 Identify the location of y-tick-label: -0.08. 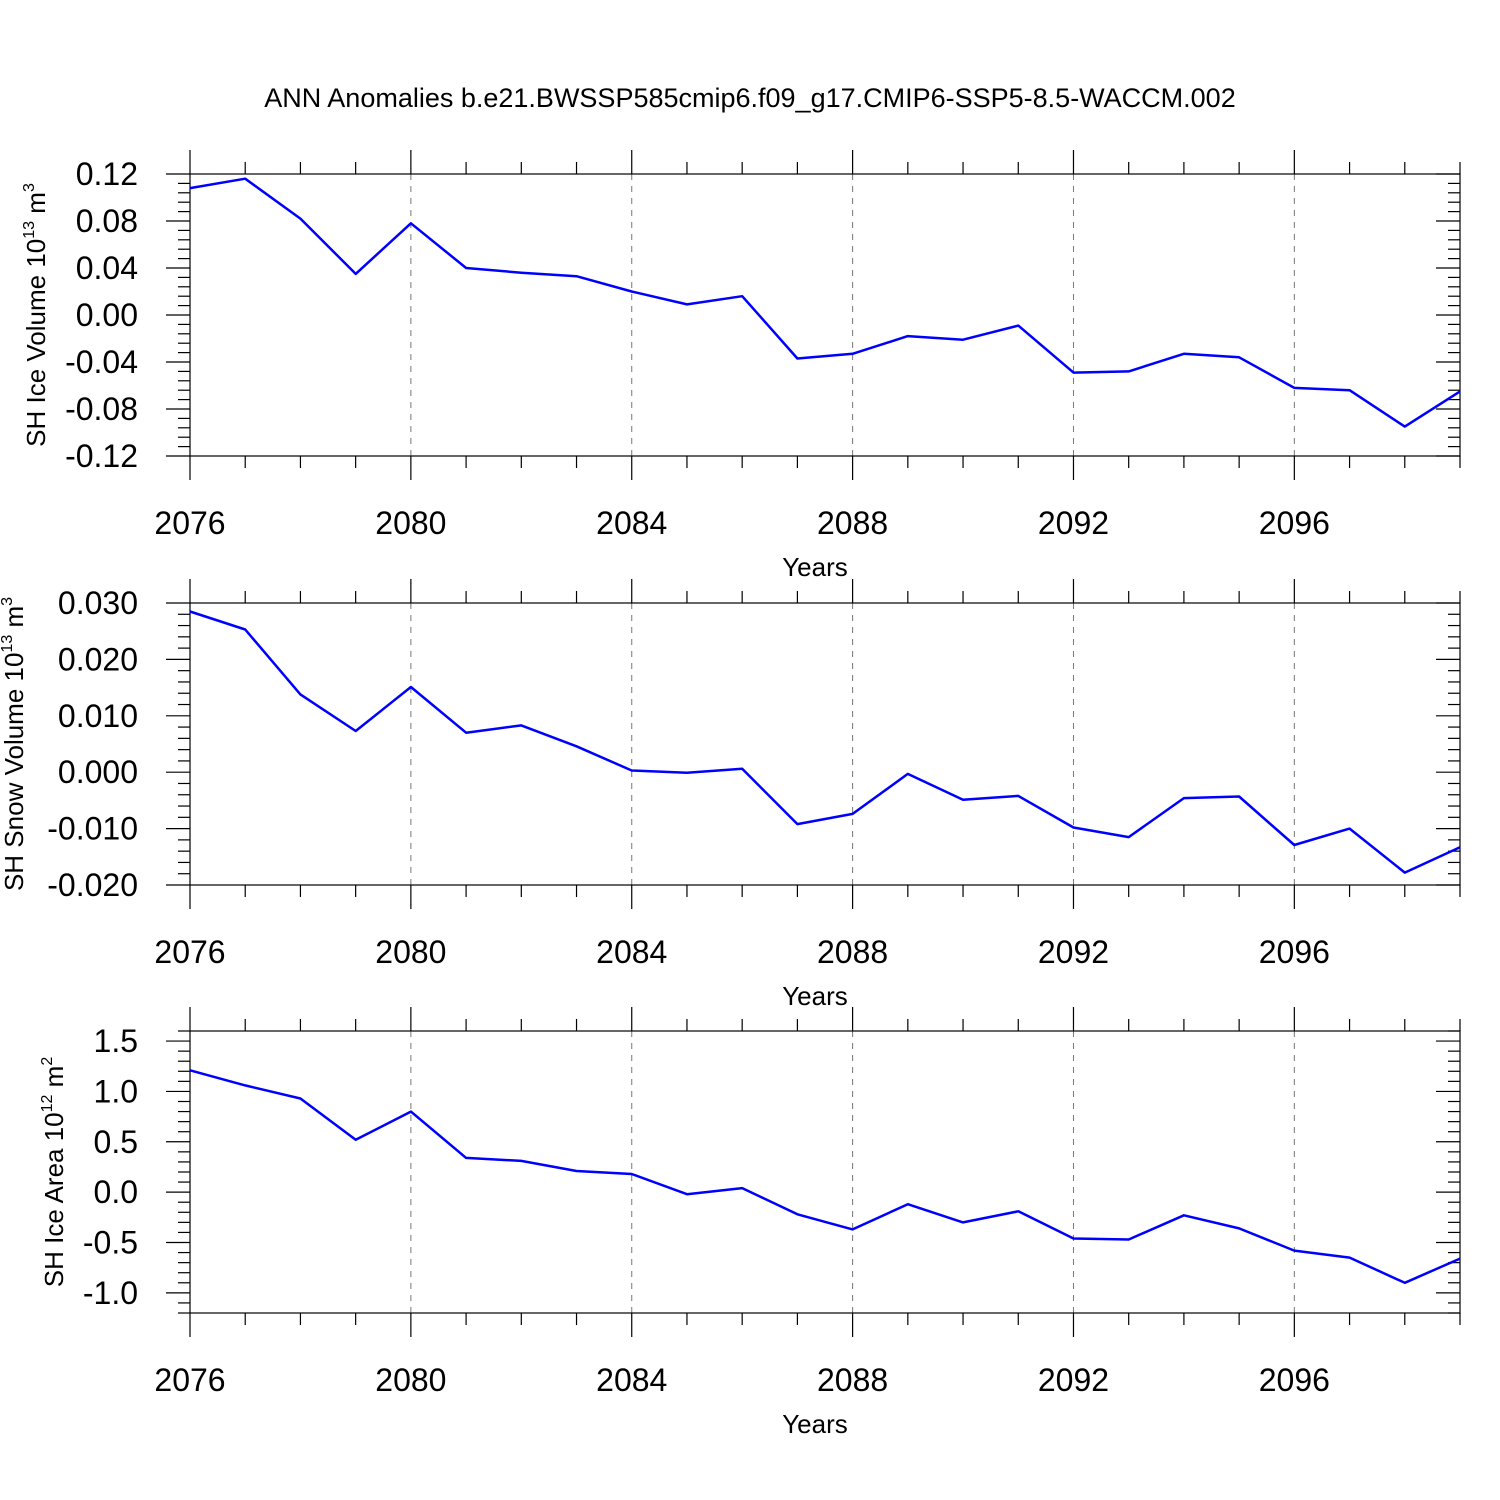
(101, 409).